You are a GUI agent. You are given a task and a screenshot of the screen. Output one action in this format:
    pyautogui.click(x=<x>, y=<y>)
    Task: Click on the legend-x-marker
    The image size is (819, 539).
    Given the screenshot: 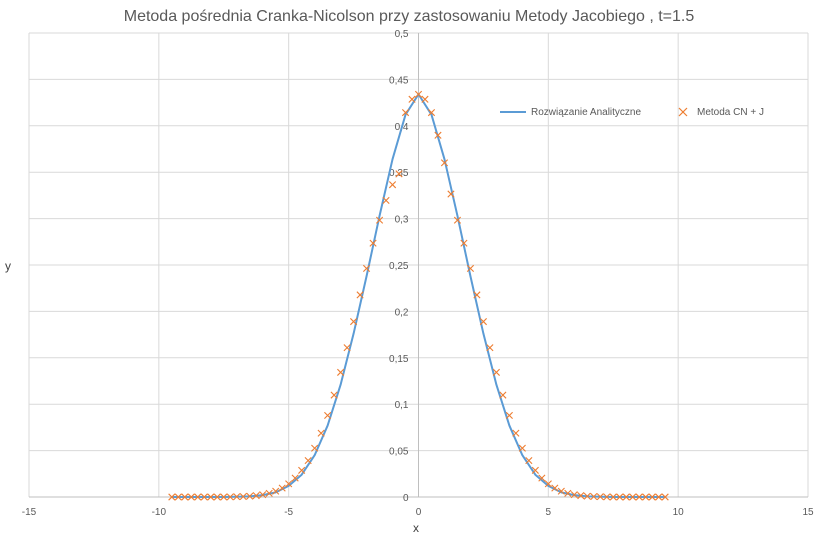 What is the action you would take?
    pyautogui.click(x=683, y=112)
    